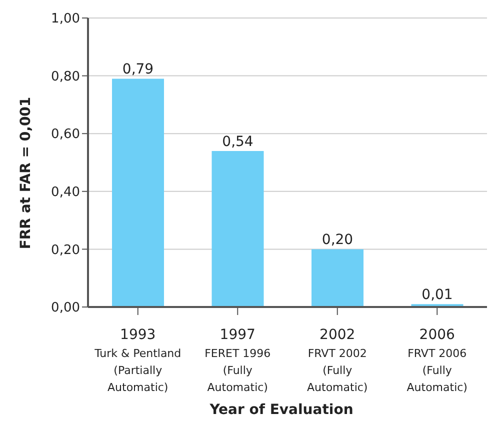 The height and width of the screenshot is (437, 503). What do you see at coordinates (65, 192) in the screenshot?
I see `y-tick-label: 0,40` at bounding box center [65, 192].